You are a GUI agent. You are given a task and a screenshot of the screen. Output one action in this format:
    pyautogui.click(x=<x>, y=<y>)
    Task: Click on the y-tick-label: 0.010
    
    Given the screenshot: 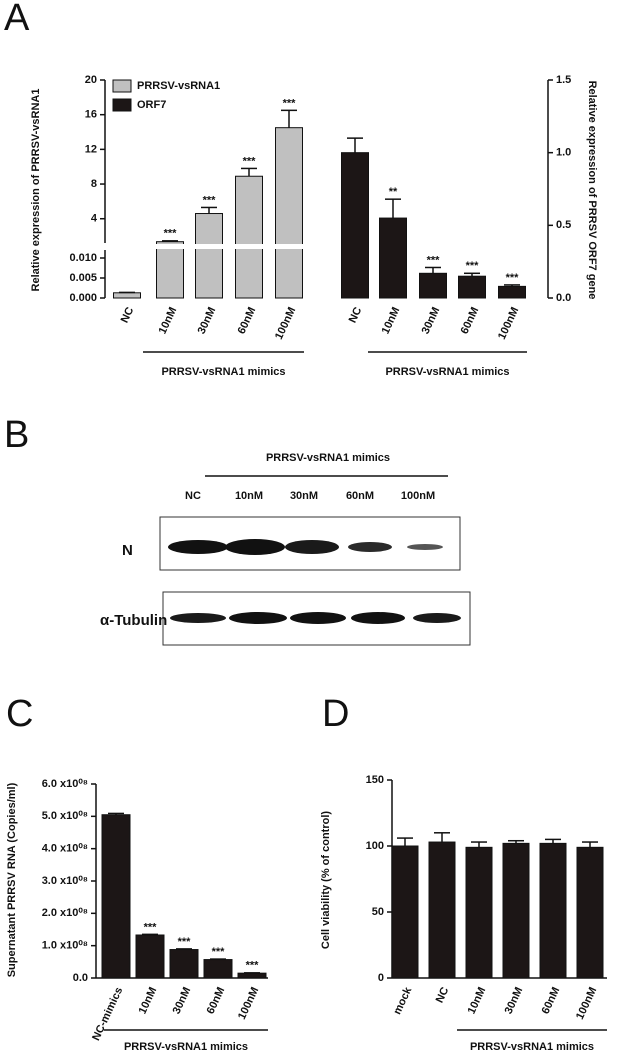 What is the action you would take?
    pyautogui.click(x=83, y=258)
    